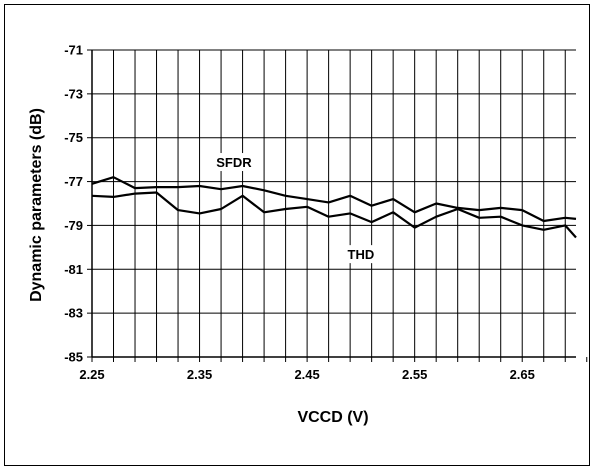 This screenshot has height=471, width=596. I want to click on y-tick-label: -83, so click(73, 313).